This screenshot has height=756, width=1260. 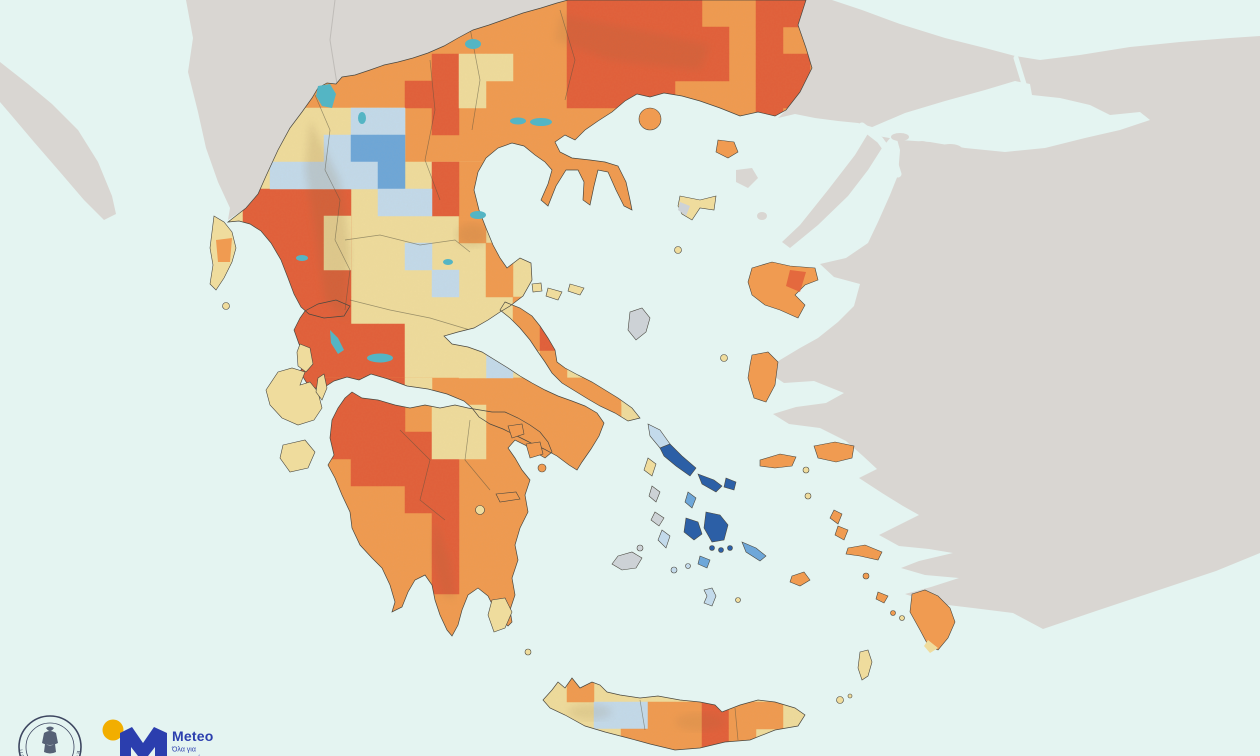 I want to click on anafi-island, so click(x=738, y=600).